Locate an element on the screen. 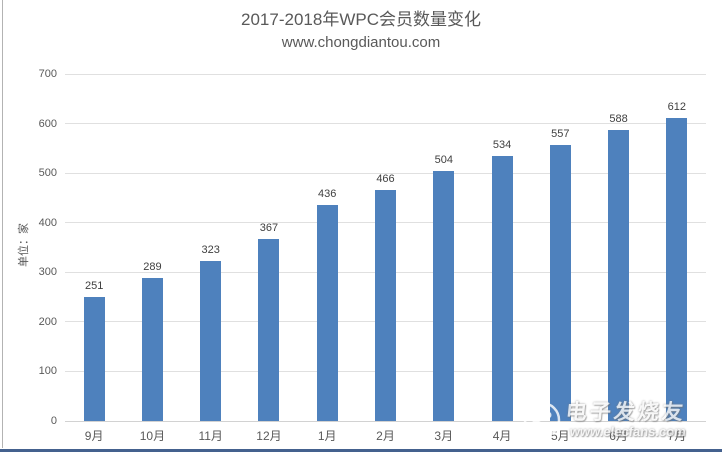 The image size is (722, 456). x-tick-1月: 1月 is located at coordinates (327, 436).